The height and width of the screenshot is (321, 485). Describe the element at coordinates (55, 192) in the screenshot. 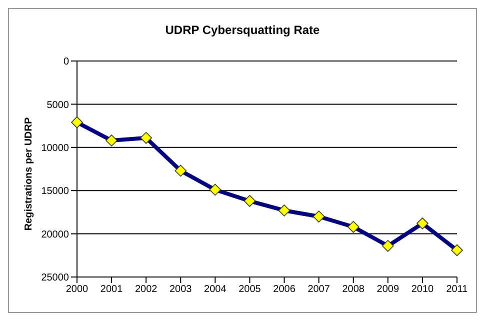

I see `y-tick-label: 15000` at that location.